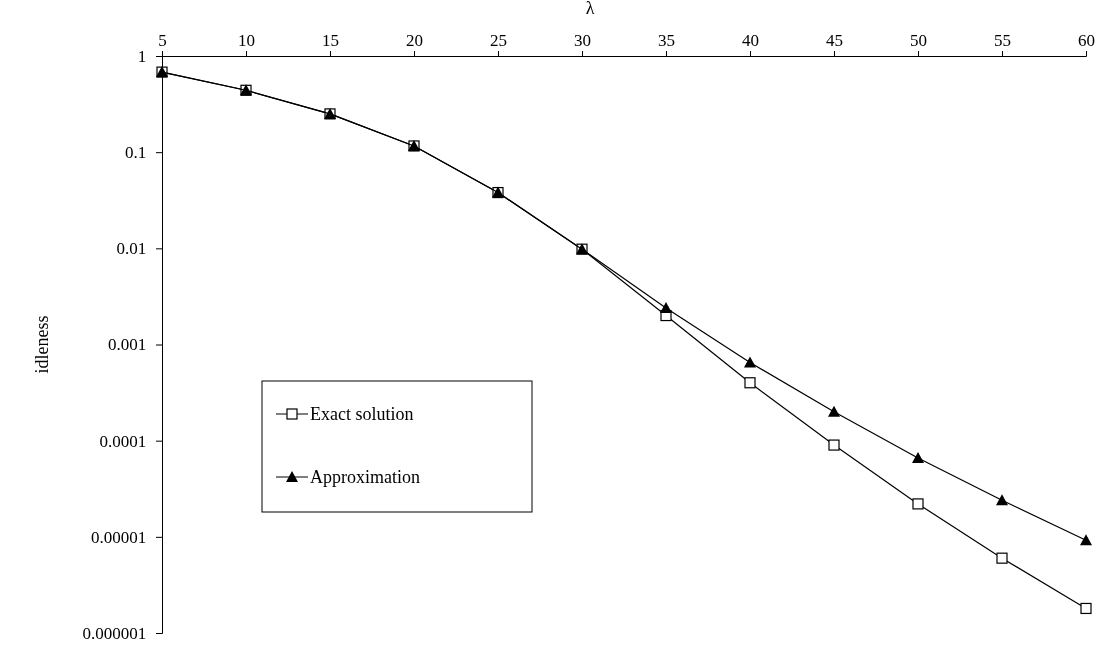 Image resolution: width=1118 pixels, height=652 pixels. Describe the element at coordinates (1086, 41) in the screenshot. I see `x-tick-label: 60` at that location.